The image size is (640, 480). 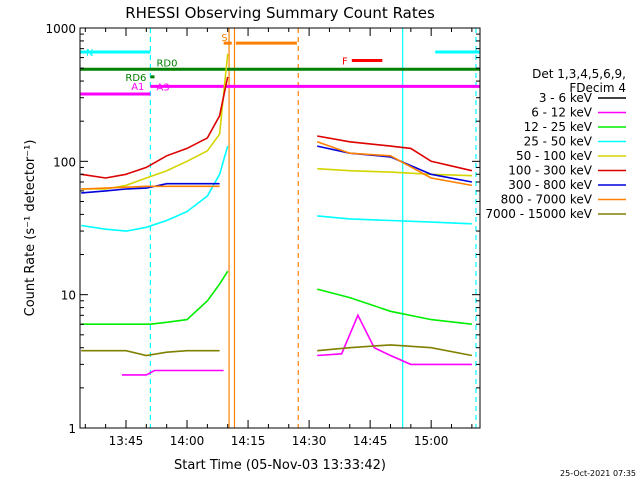 I want to click on y-tick-label-3: 1000, so click(x=60, y=29).